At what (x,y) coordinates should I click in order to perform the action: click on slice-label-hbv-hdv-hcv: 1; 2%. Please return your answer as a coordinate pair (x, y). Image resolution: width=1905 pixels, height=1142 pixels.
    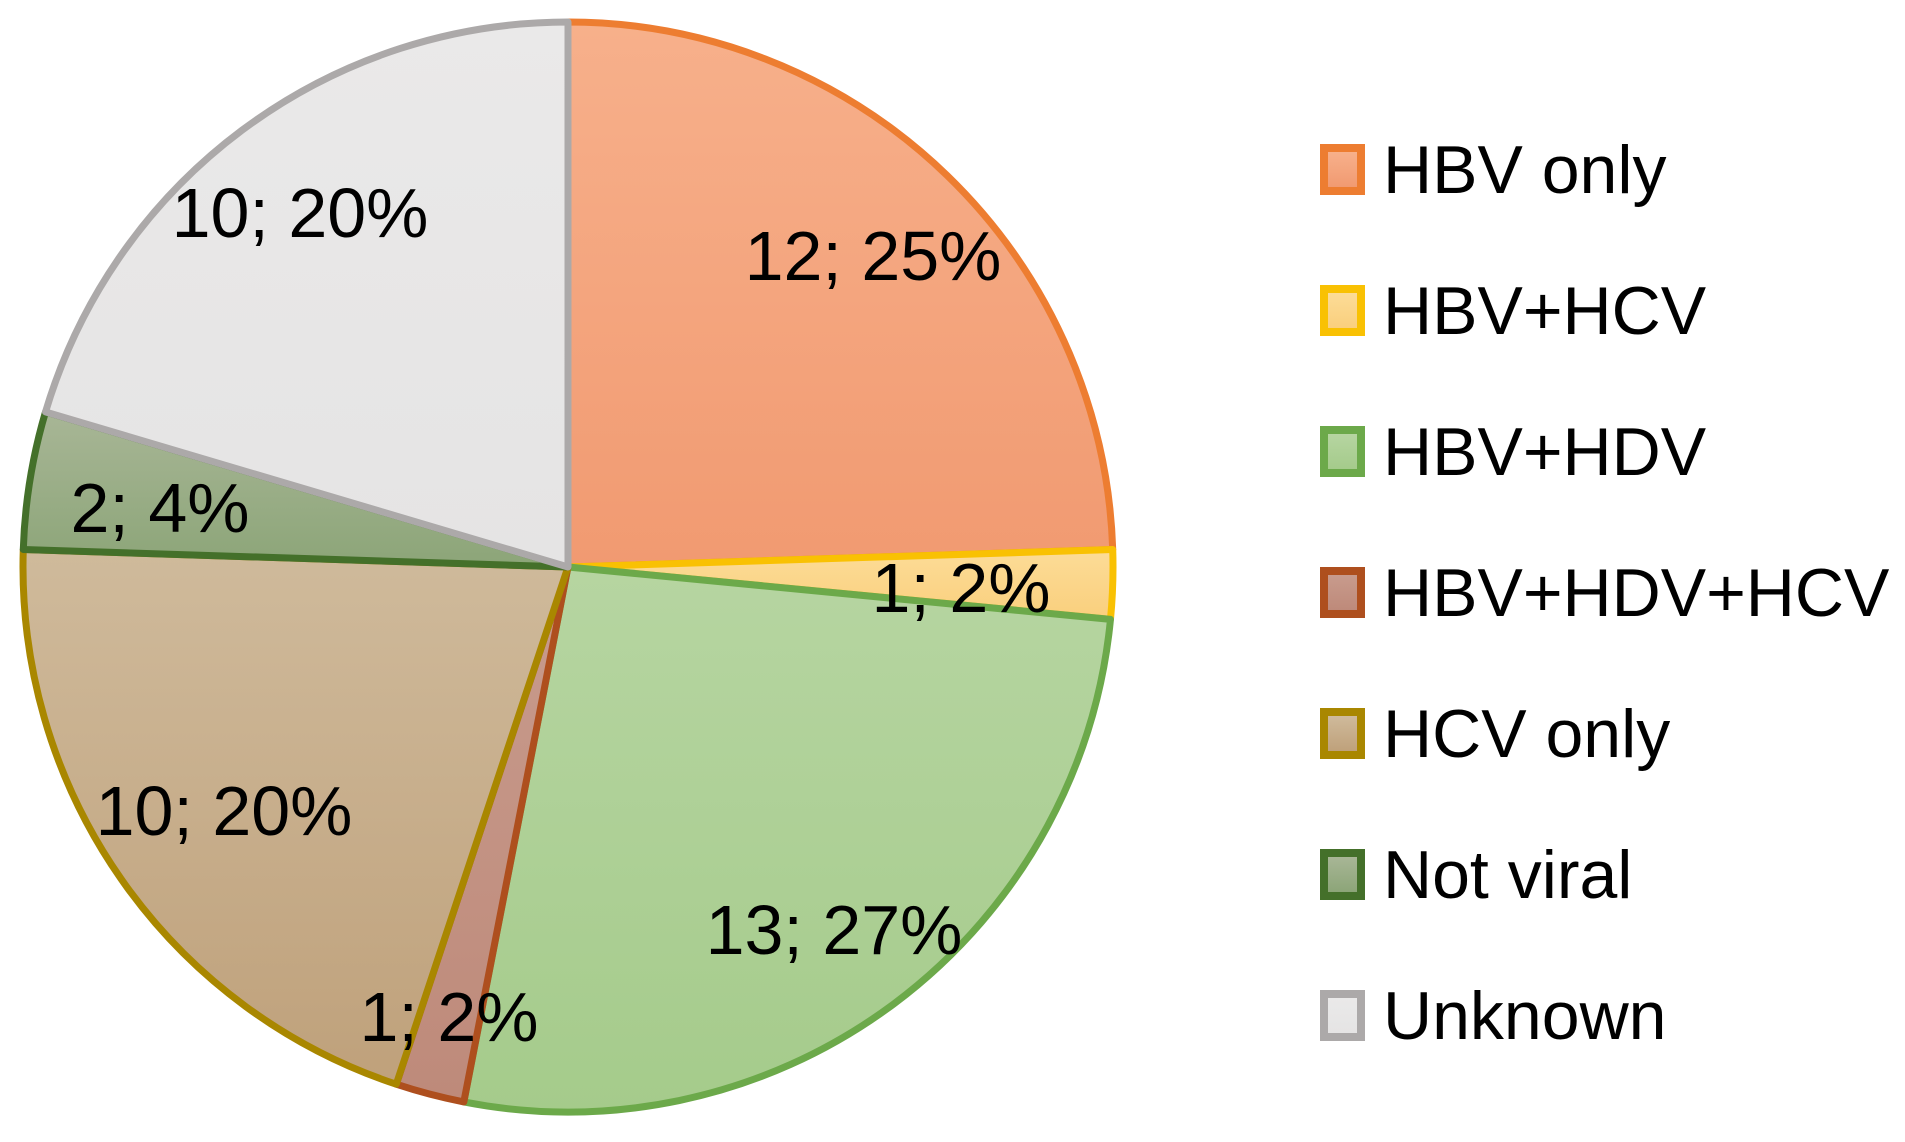
    Looking at the image, I should click on (449, 1017).